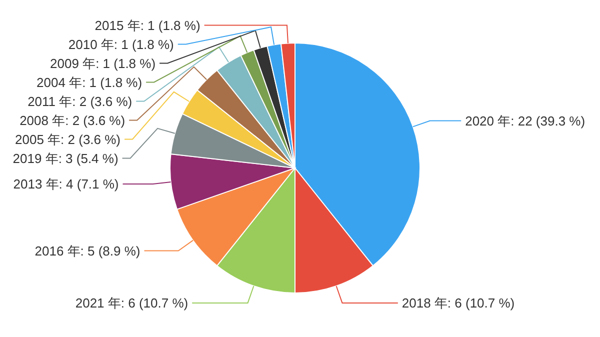 The image size is (600, 337). I want to click on slice-label: 2005 年: 2 (3.6 %), so click(68, 139).